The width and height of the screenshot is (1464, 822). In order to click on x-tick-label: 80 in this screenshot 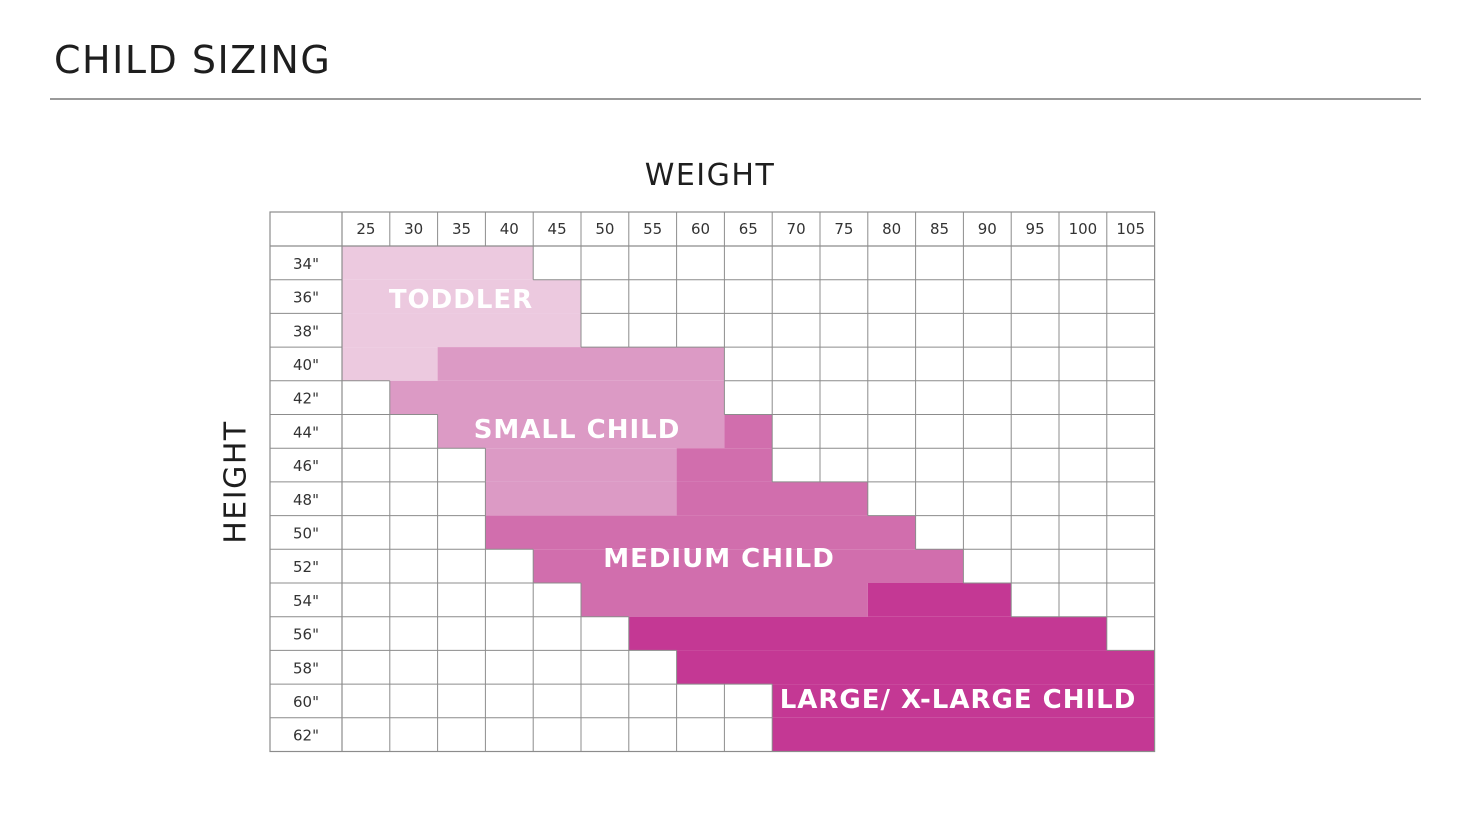, I will do `click(891, 229)`.